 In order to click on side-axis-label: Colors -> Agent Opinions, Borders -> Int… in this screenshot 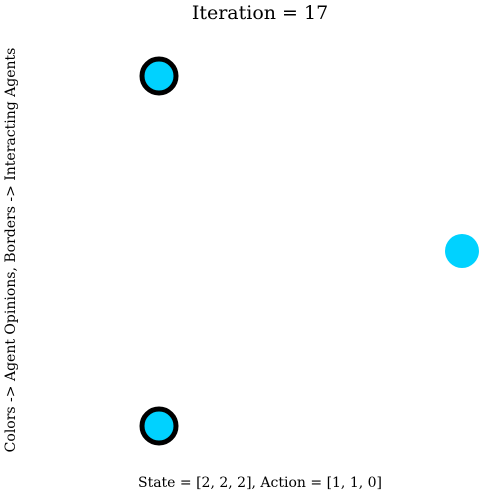, I will do `click(11, 250)`.